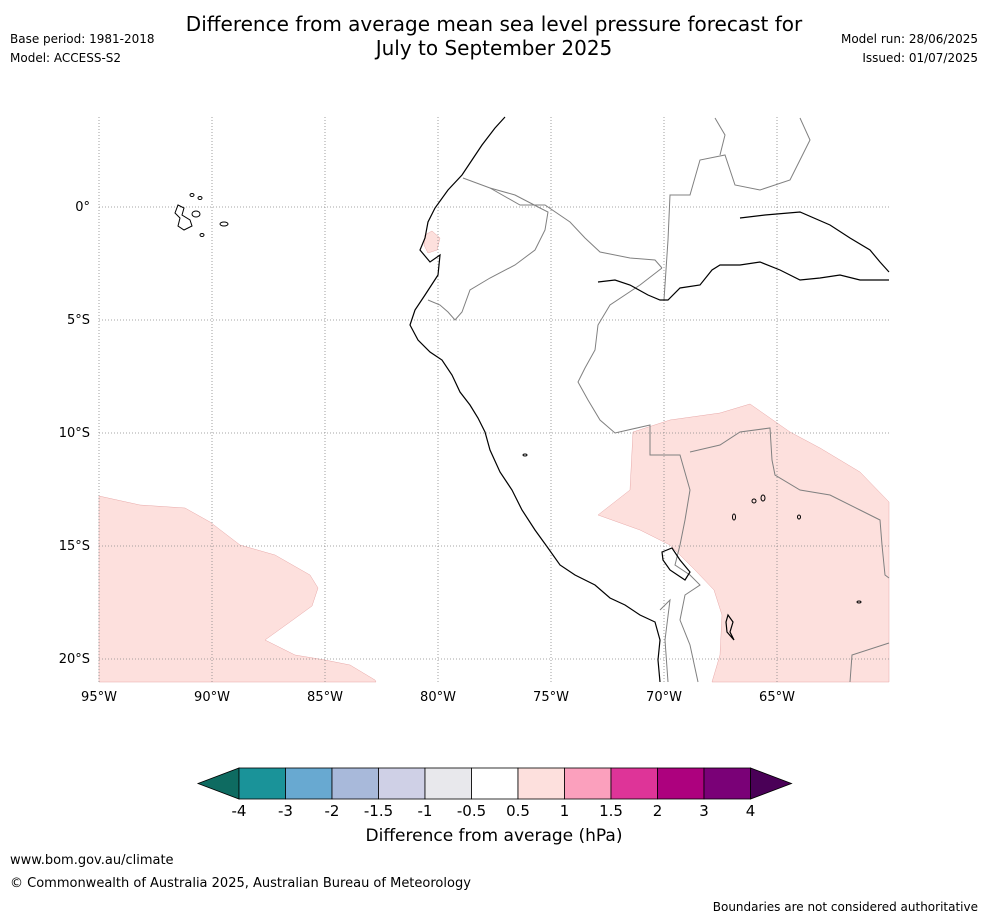 The height and width of the screenshot is (919, 988). I want to click on colorbar-tick-label: 0.5, so click(518, 811).